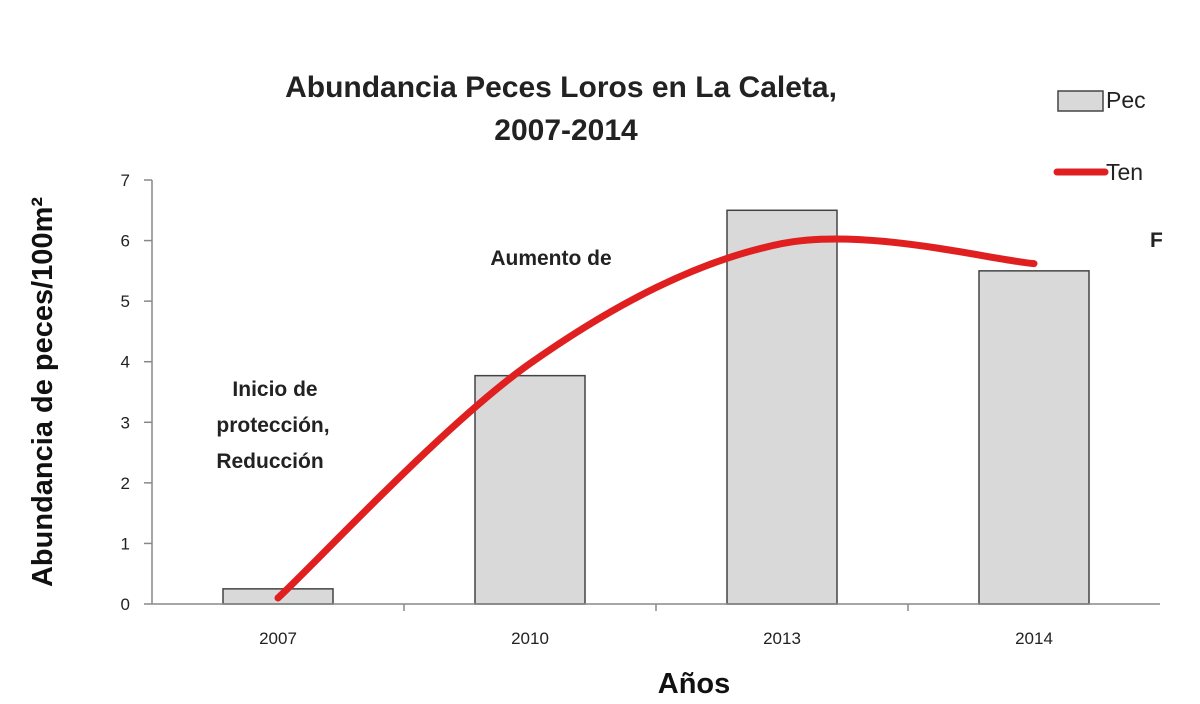  What do you see at coordinates (782, 638) in the screenshot?
I see `x-tick-label: 2013` at bounding box center [782, 638].